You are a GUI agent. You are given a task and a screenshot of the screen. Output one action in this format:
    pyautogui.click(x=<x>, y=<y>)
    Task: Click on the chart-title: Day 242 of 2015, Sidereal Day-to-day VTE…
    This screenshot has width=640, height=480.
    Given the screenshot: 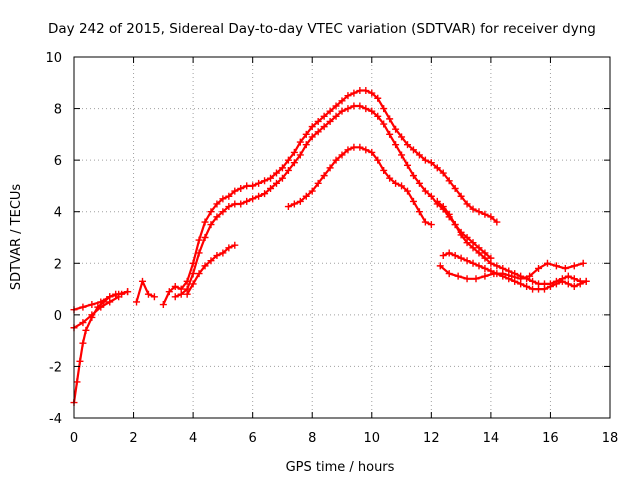 What is the action you would take?
    pyautogui.click(x=322, y=29)
    